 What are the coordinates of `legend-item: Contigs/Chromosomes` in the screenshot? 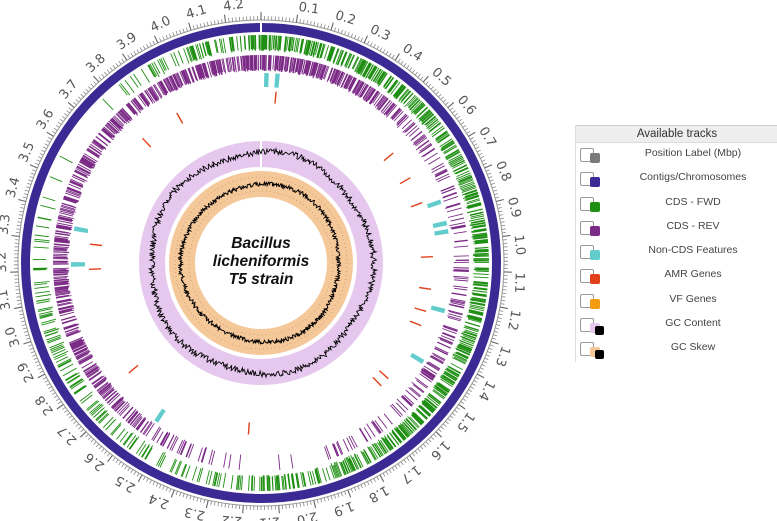 It's located at (676, 179).